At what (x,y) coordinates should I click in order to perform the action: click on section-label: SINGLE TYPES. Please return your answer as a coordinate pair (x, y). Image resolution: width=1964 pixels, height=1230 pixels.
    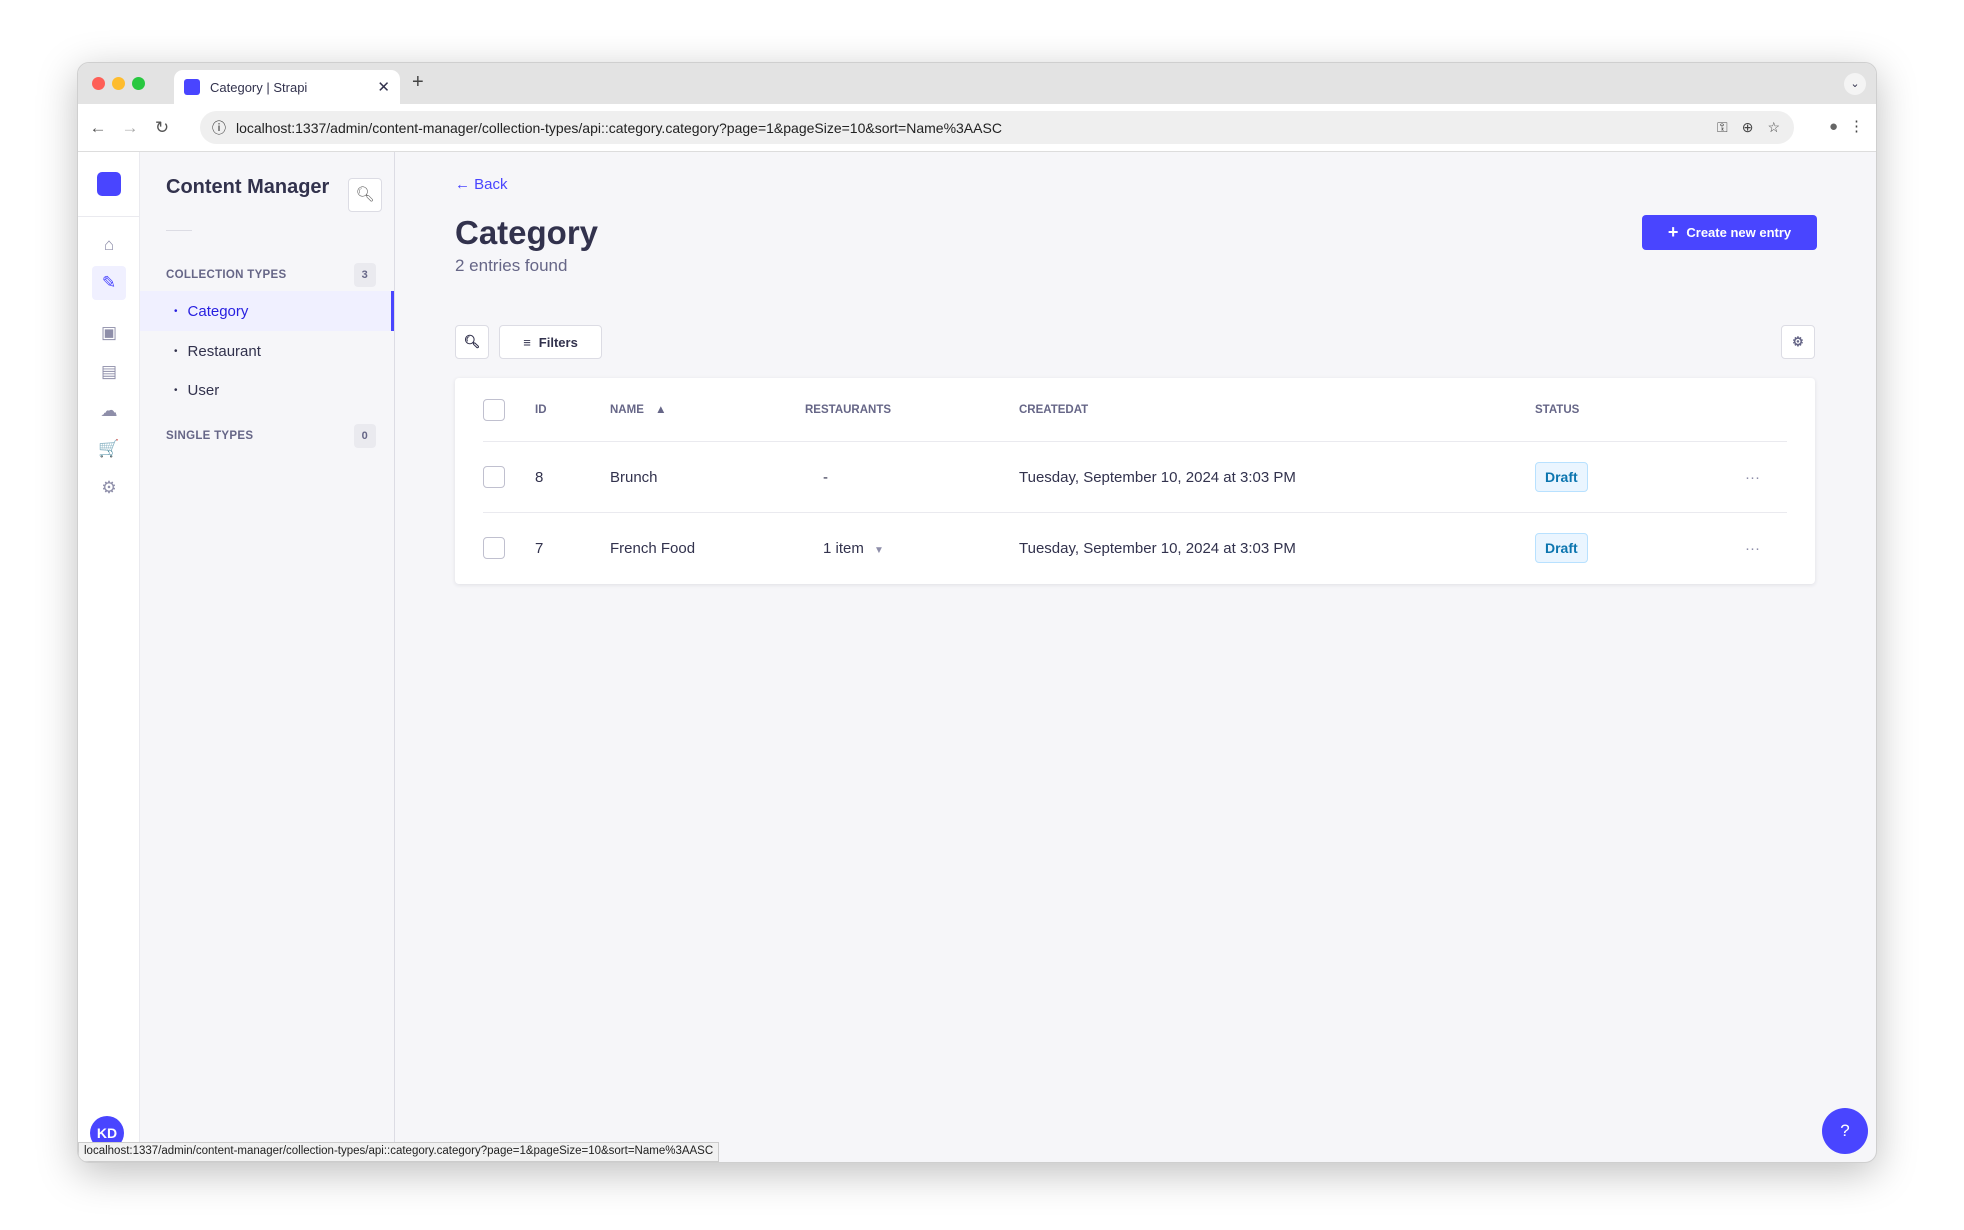
    Looking at the image, I should click on (210, 436).